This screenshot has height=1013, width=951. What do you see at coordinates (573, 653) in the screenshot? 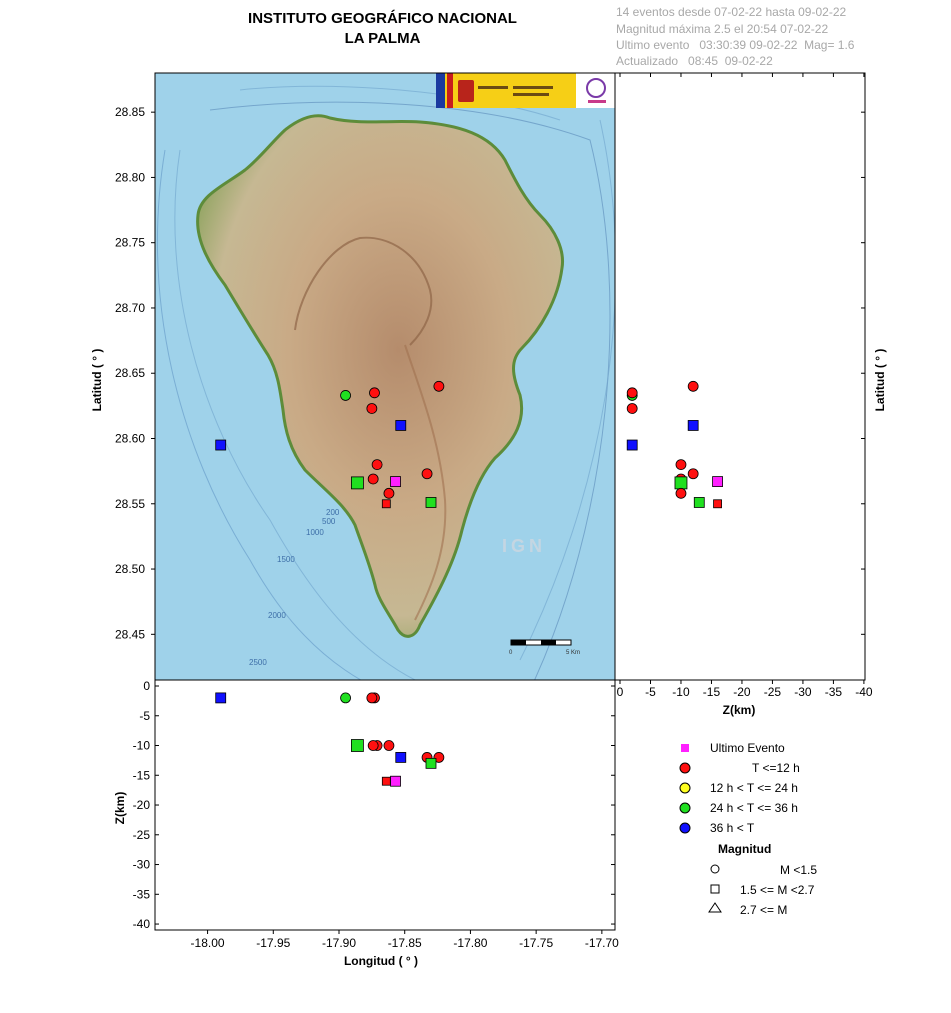
I see `scale-label-end: 5 Km` at bounding box center [573, 653].